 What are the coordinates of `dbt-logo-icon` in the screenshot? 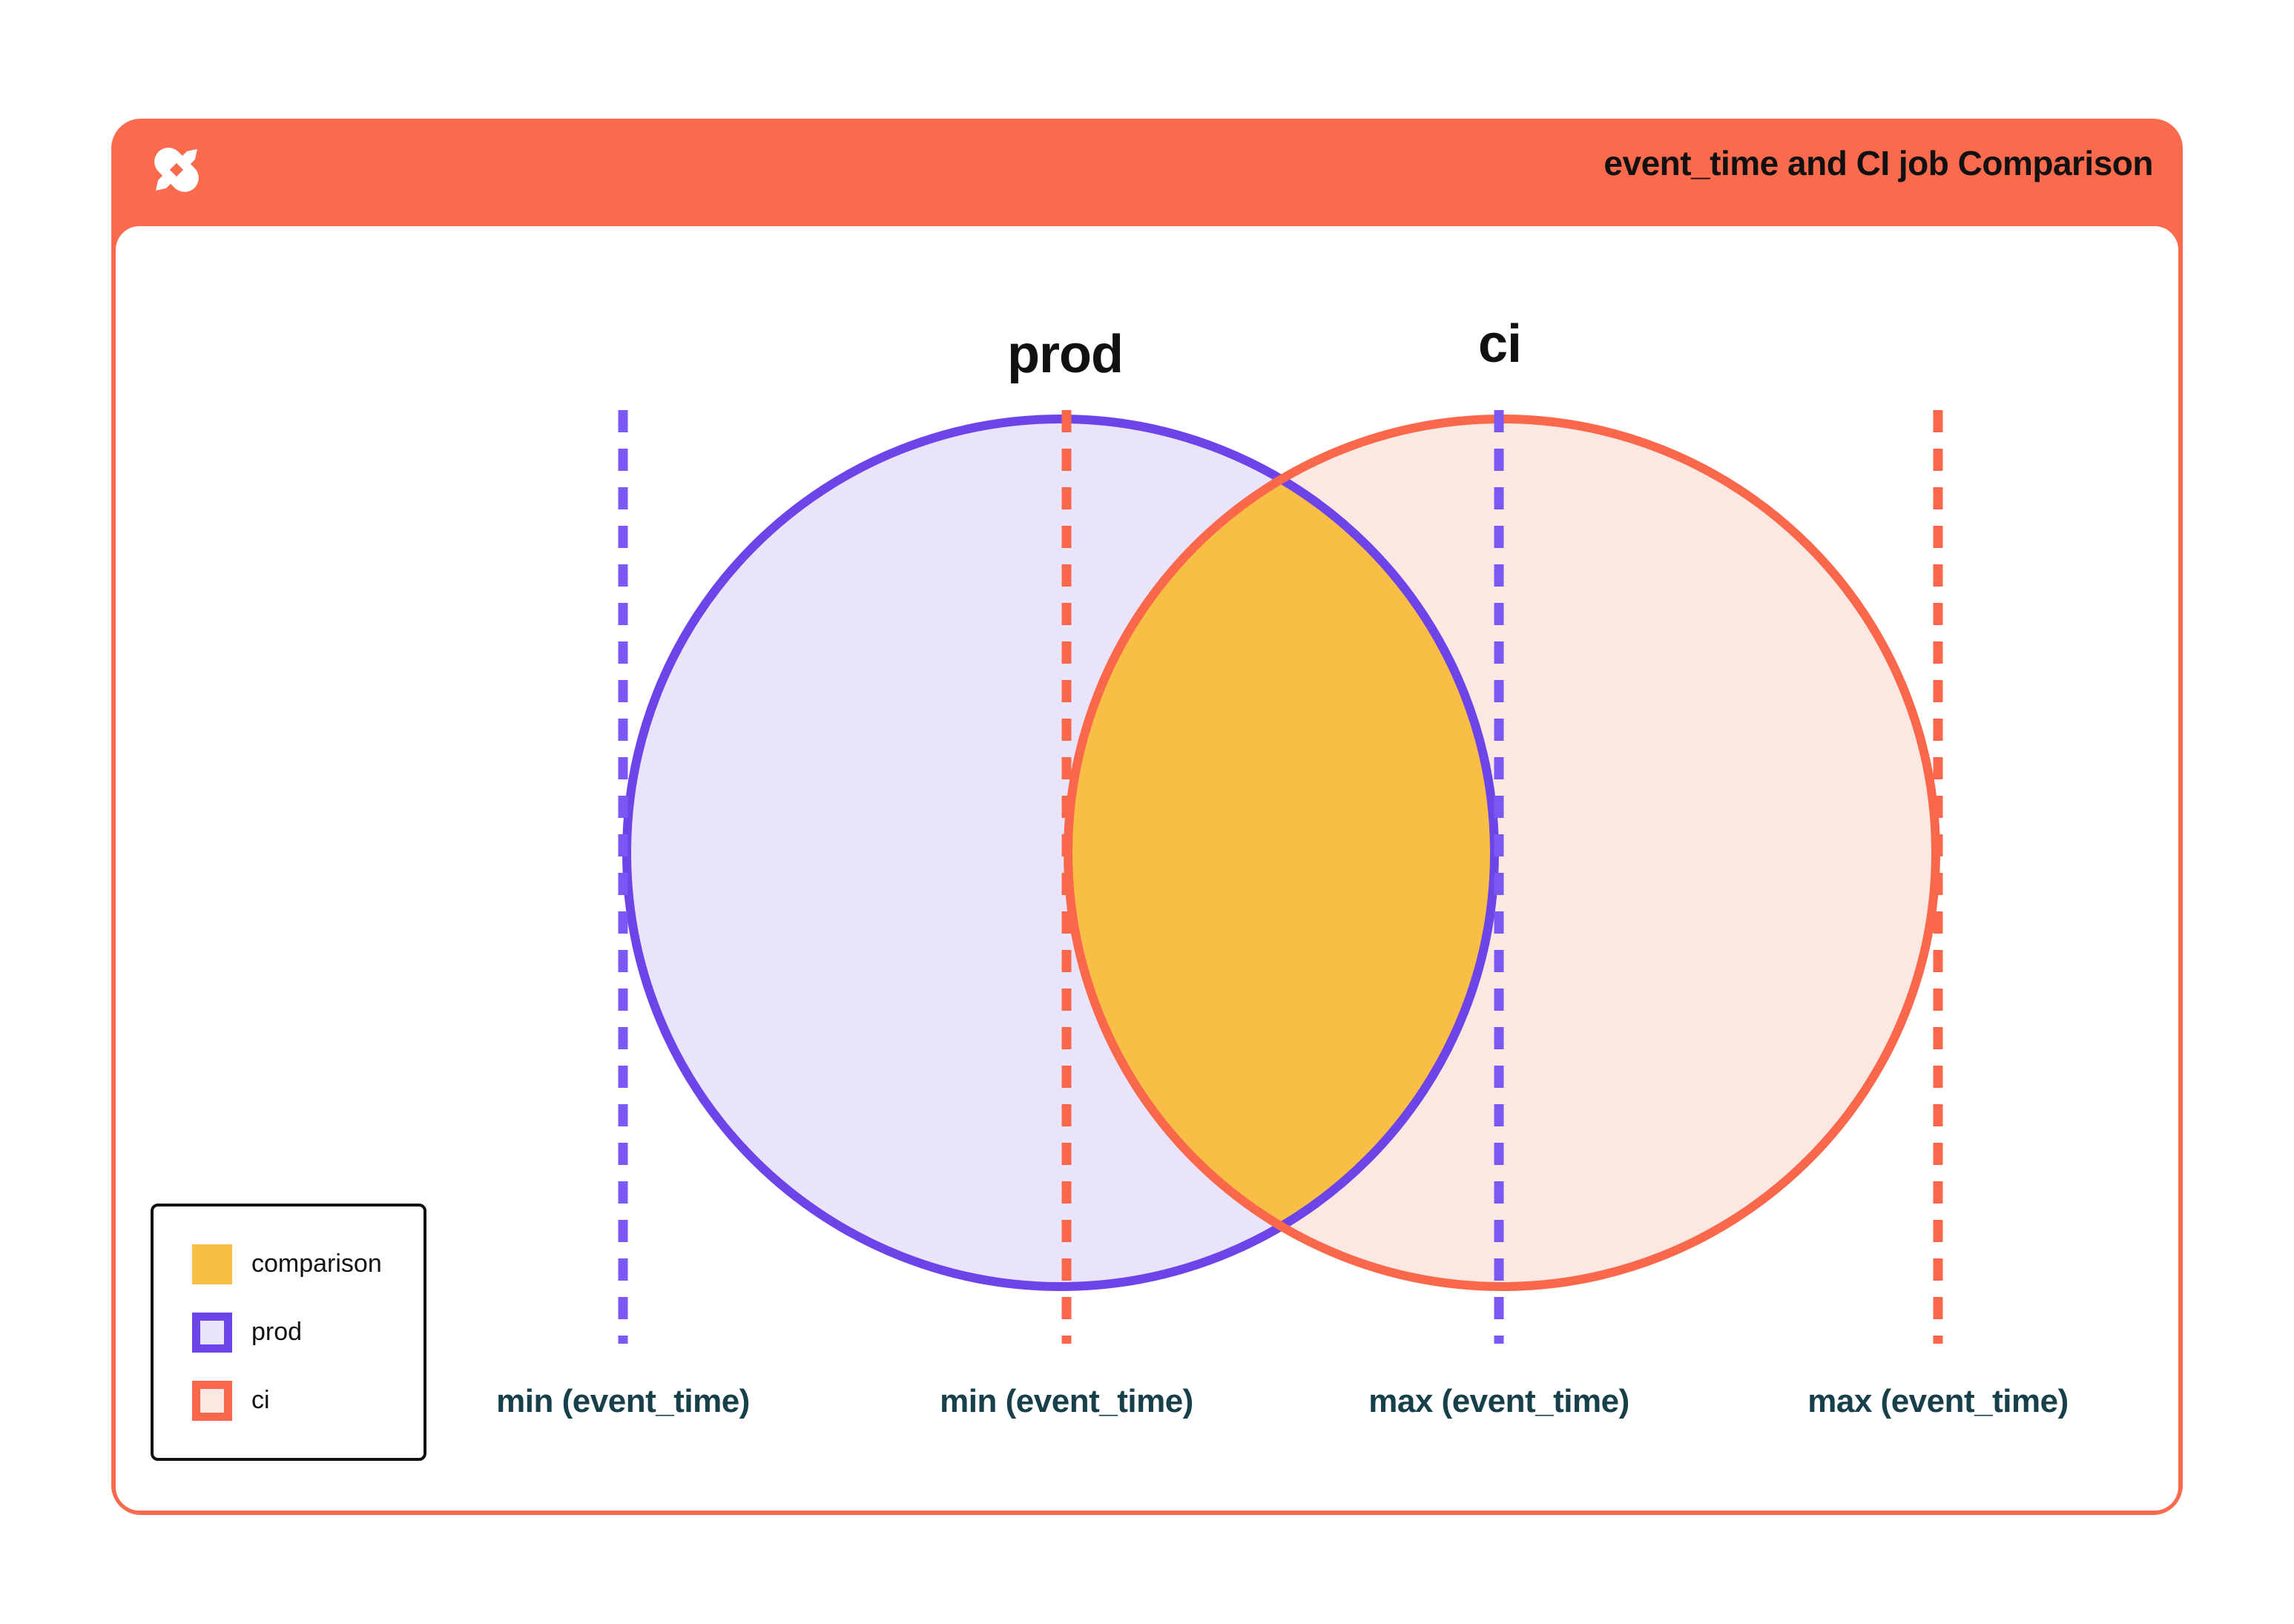 It's located at (176, 170).